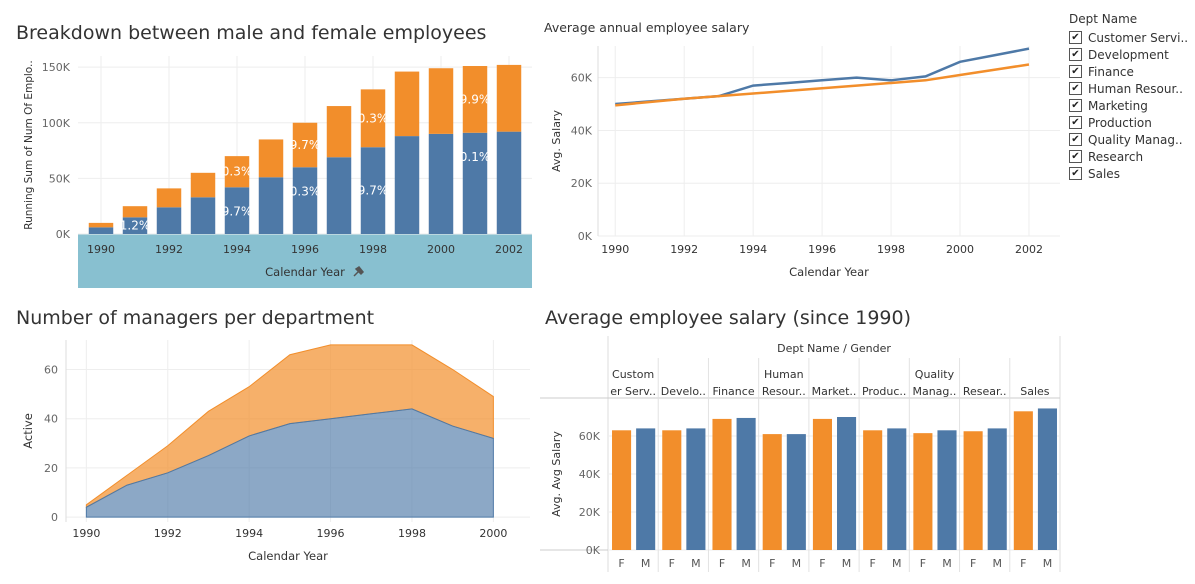 This screenshot has height=584, width=1195. What do you see at coordinates (1130, 37) in the screenshot?
I see `legend-item: ✔ Customer Servi..` at bounding box center [1130, 37].